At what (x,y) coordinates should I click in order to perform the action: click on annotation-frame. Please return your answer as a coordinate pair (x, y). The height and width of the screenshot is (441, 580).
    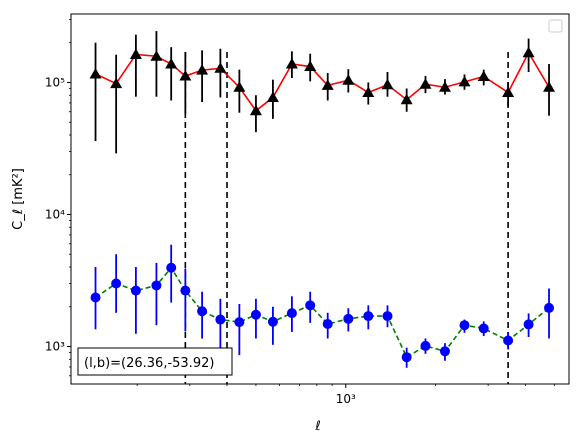
    Looking at the image, I should click on (155, 361).